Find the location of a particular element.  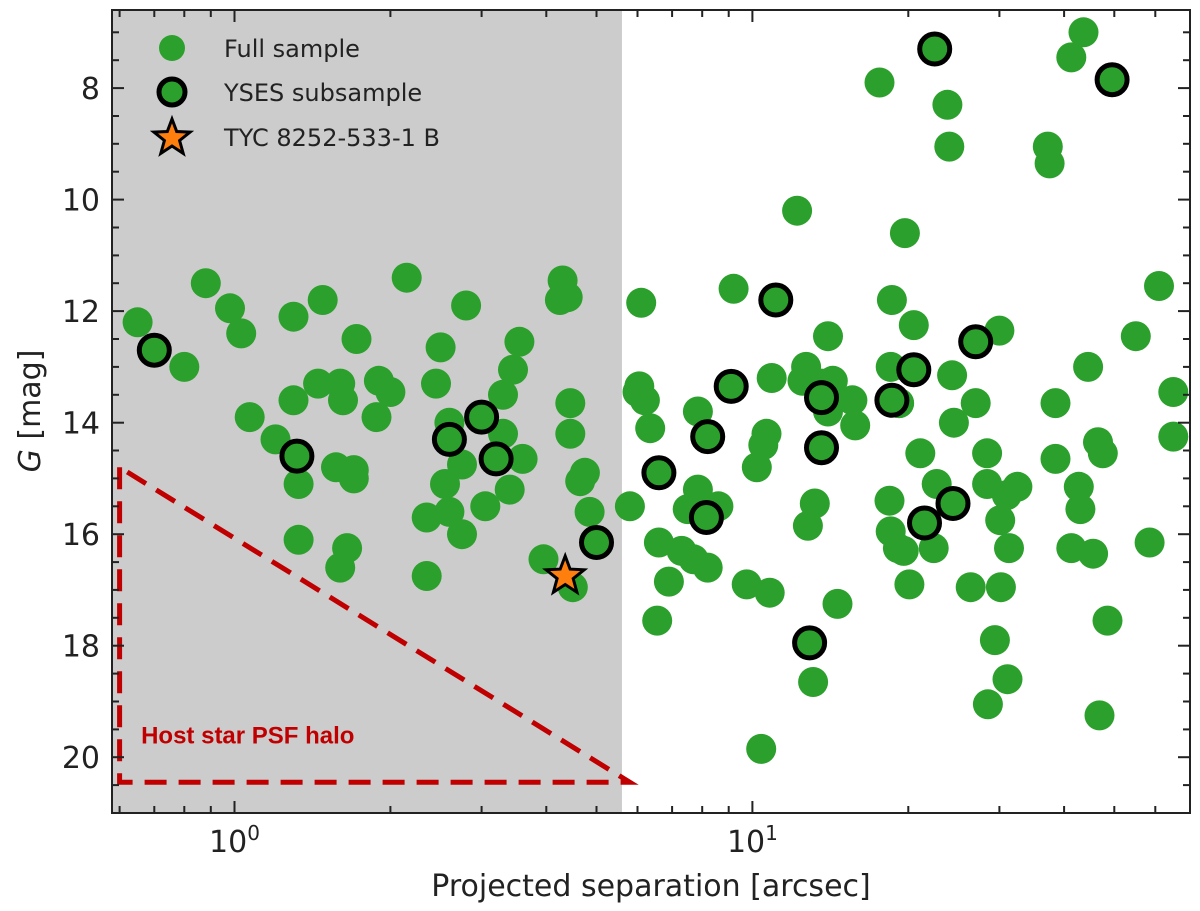

y-tick-label-4: 16 is located at coordinates (81, 535).